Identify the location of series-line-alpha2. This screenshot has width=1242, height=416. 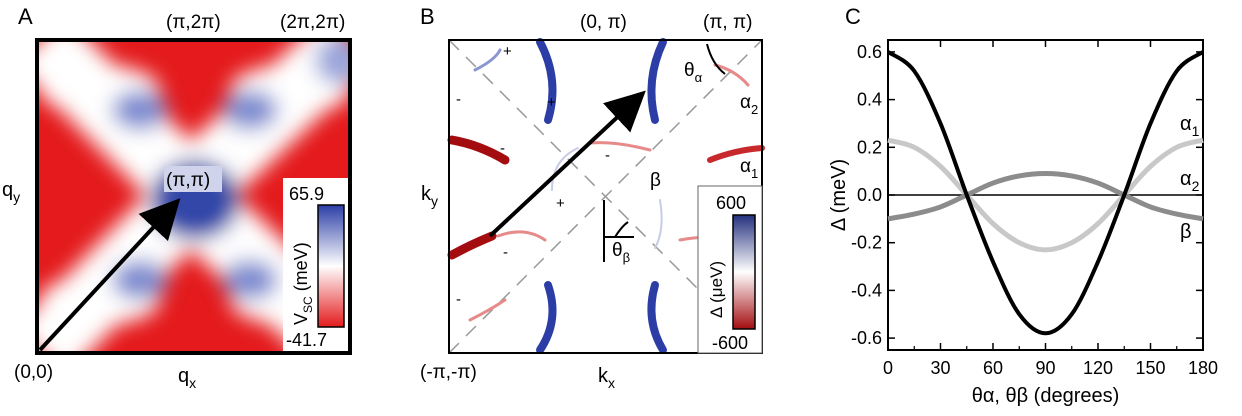
(1045, 195).